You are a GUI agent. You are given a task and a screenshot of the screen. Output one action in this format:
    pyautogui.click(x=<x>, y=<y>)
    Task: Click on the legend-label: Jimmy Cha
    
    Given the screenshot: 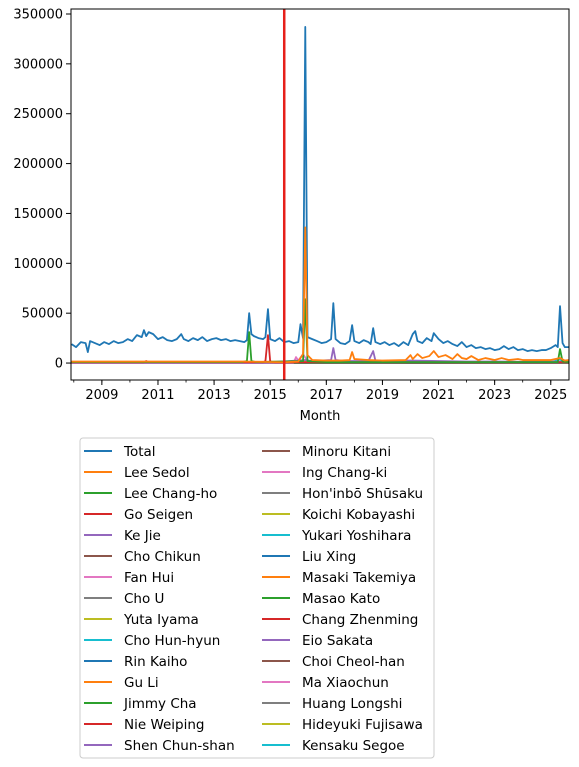 What is the action you would take?
    pyautogui.click(x=160, y=704)
    